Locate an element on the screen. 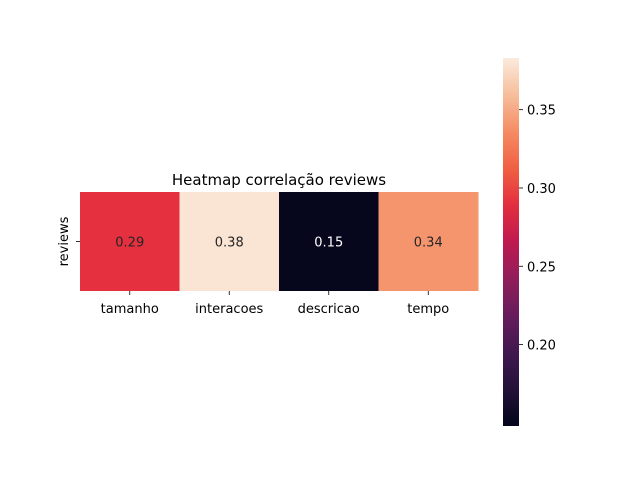 The width and height of the screenshot is (640, 485). colorbar-tick-label: 0.30 is located at coordinates (541, 189).